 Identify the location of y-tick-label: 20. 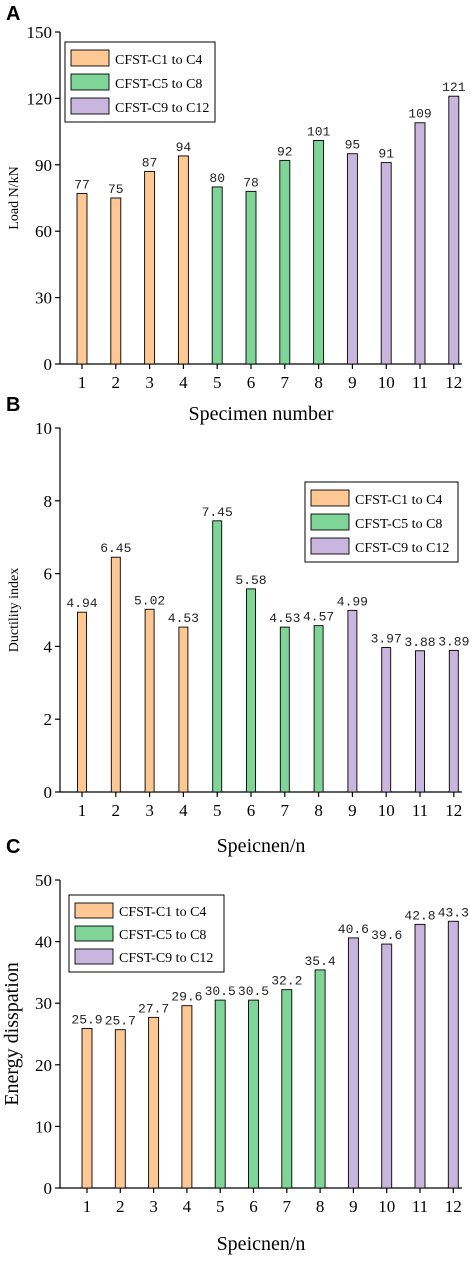
(43, 1065).